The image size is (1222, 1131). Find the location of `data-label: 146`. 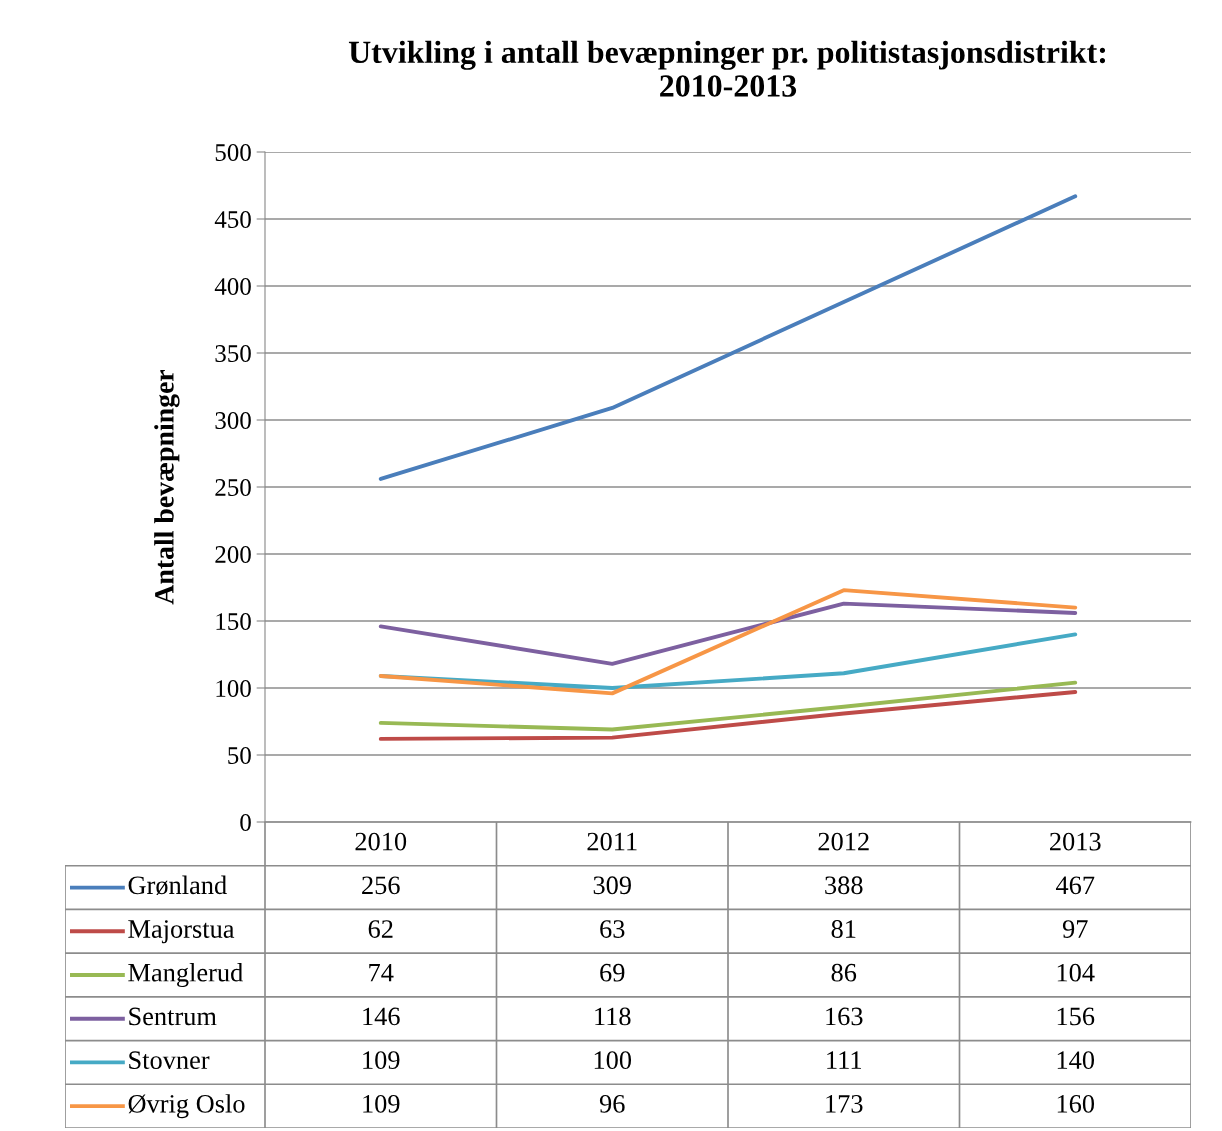

data-label: 146 is located at coordinates (381, 1016).